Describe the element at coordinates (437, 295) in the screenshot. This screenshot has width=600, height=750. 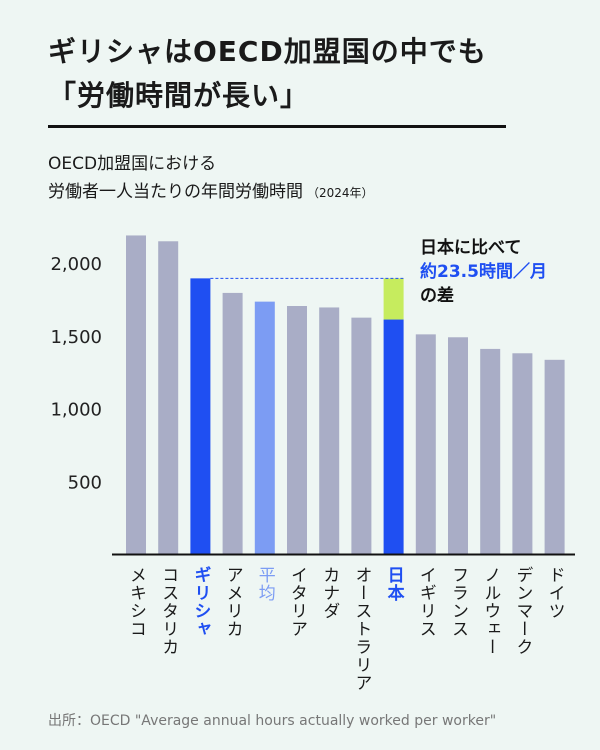
I see `annotation-line-3: の差` at that location.